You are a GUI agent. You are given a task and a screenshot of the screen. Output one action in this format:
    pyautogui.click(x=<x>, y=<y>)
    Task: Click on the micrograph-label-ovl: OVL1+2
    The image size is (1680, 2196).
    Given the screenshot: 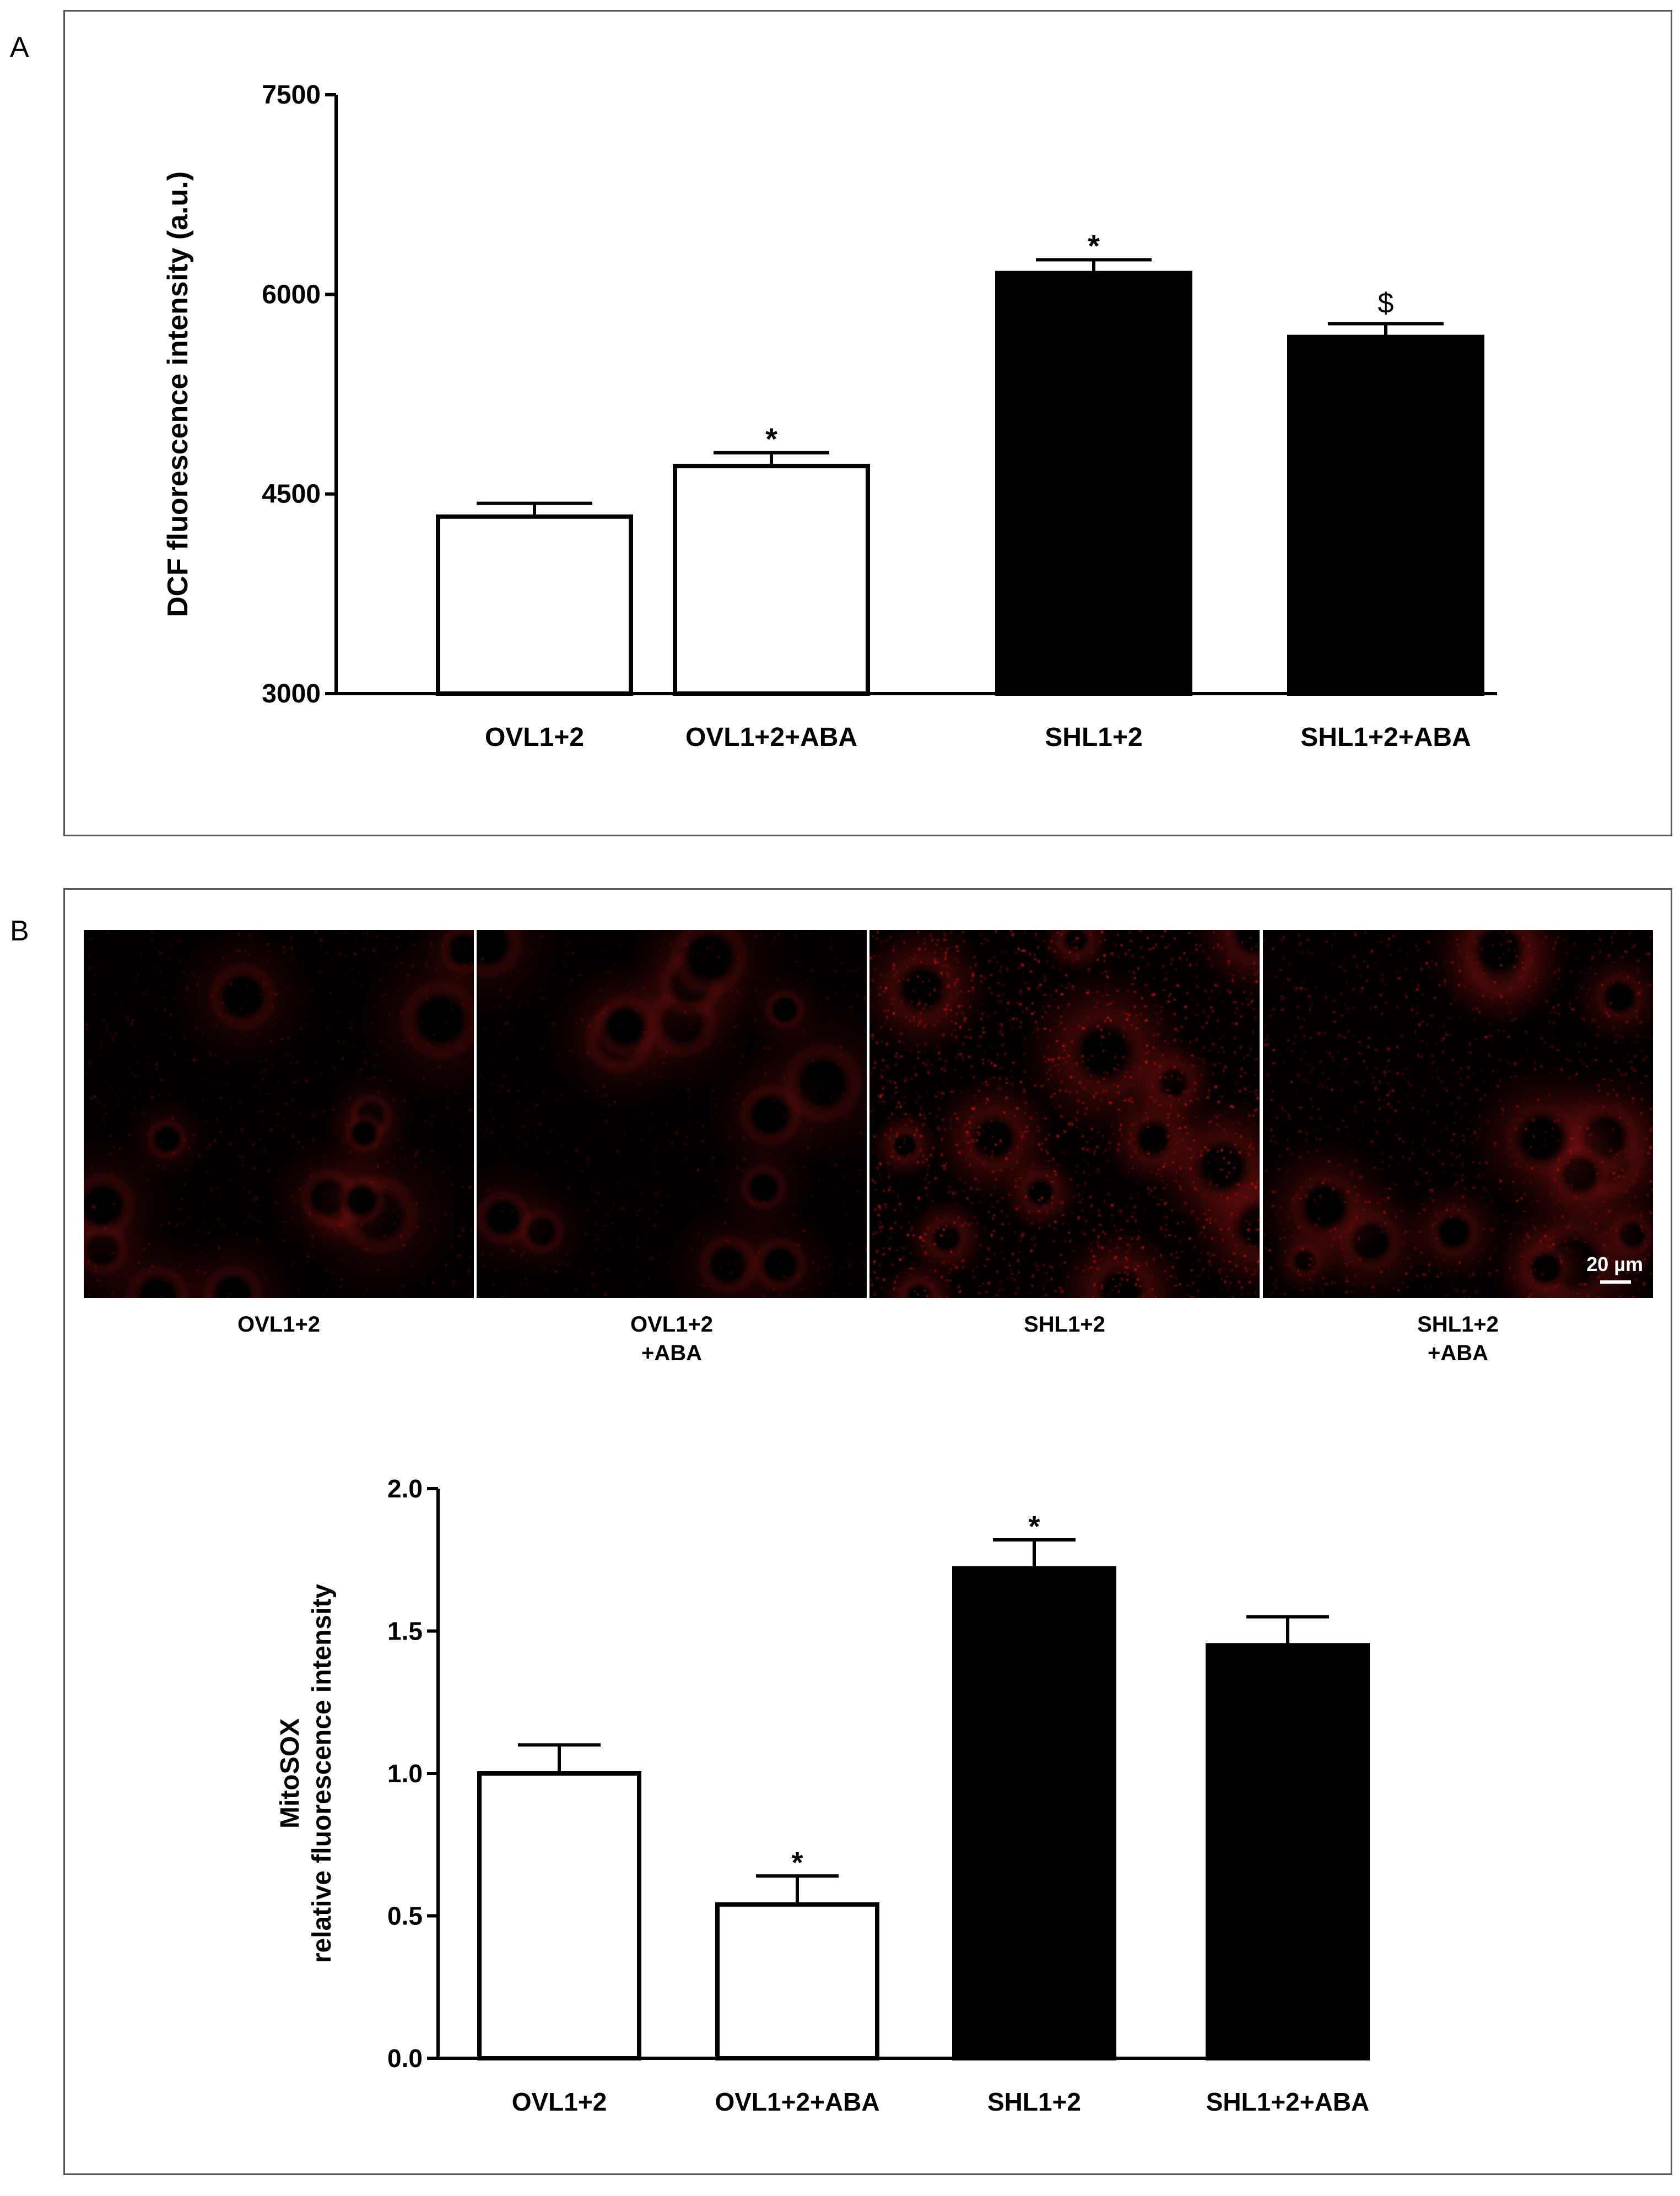 What is the action you would take?
    pyautogui.click(x=279, y=1324)
    